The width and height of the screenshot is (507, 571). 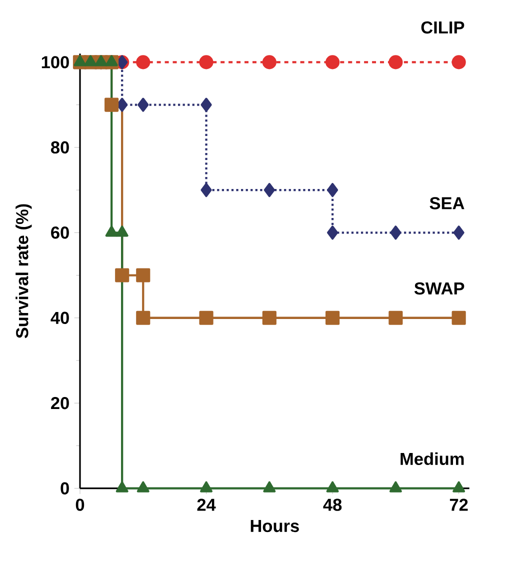 What do you see at coordinates (80, 504) in the screenshot?
I see `x-tick-label: 0` at bounding box center [80, 504].